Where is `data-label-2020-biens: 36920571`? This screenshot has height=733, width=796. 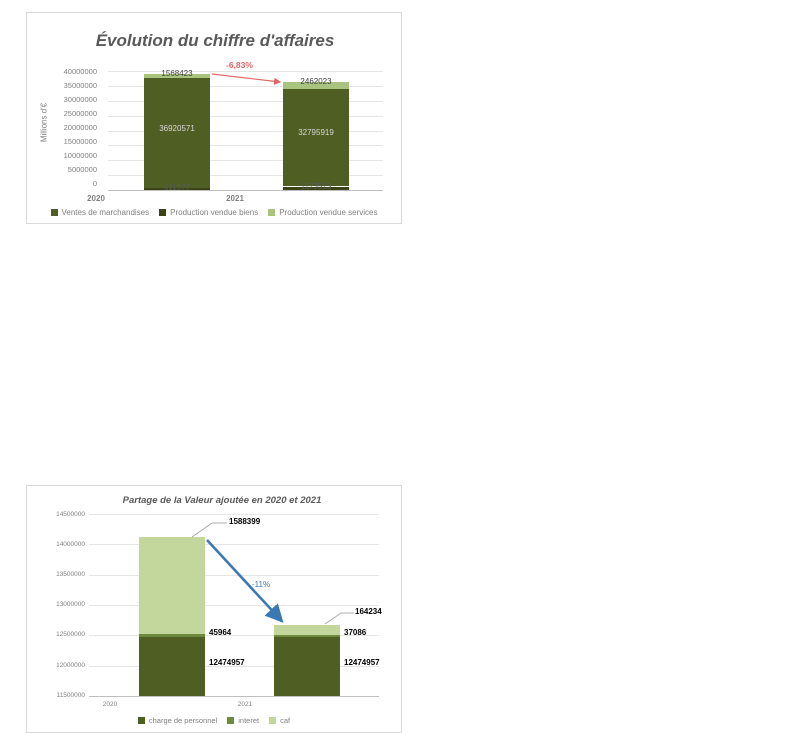 data-label-2020-biens: 36920571 is located at coordinates (177, 128).